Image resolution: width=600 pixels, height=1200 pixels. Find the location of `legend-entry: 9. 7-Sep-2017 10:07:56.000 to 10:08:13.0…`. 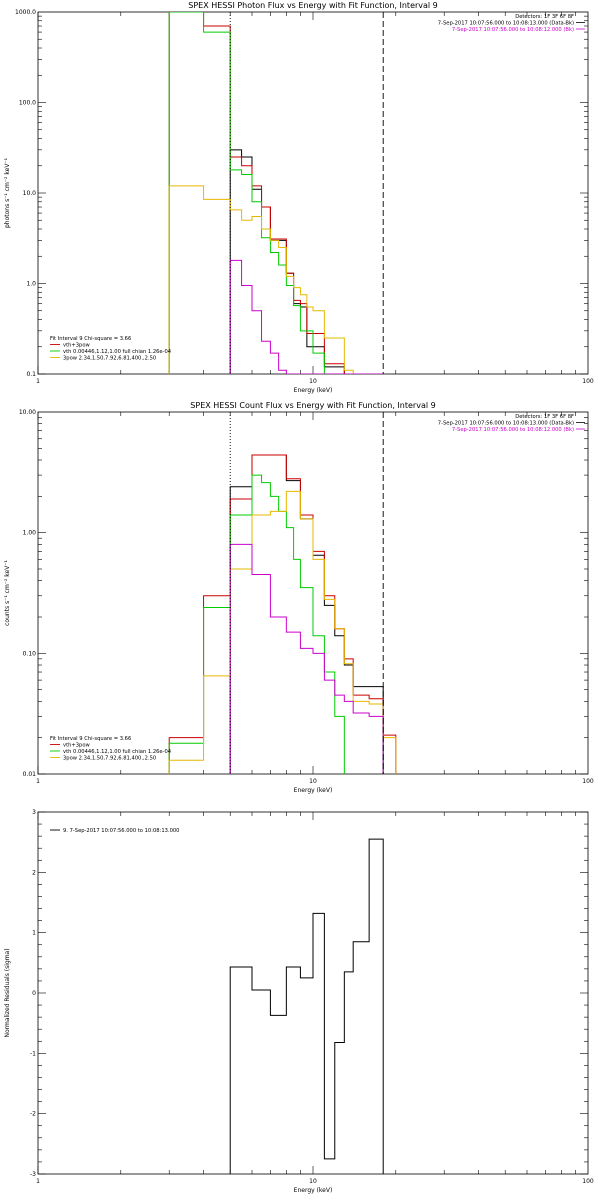

legend-entry: 9. 7-Sep-2017 10:07:56.000 to 10:08:13.0… is located at coordinates (121, 831).